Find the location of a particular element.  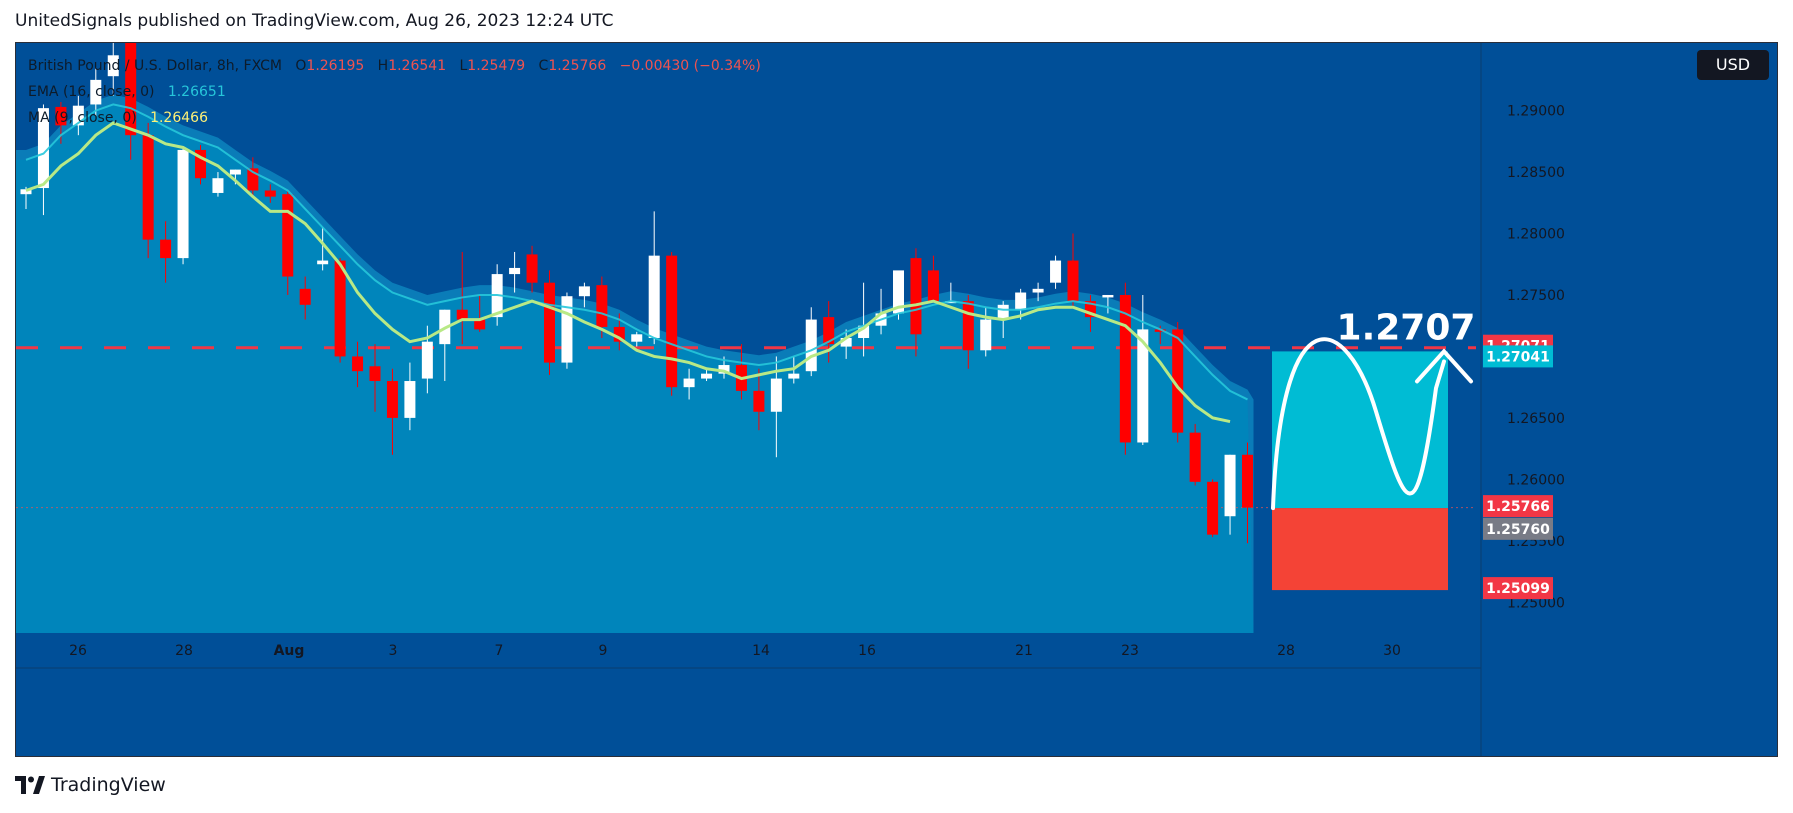

low-value: 1.25479 is located at coordinates (496, 66).